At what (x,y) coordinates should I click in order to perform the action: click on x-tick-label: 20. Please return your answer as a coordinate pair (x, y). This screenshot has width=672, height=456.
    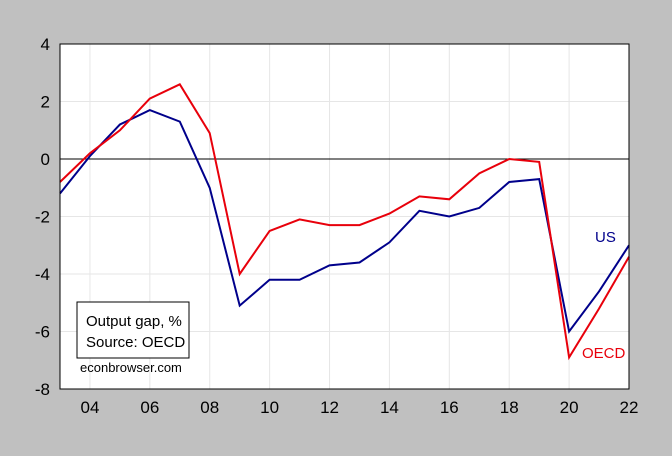
    Looking at the image, I should click on (569, 407).